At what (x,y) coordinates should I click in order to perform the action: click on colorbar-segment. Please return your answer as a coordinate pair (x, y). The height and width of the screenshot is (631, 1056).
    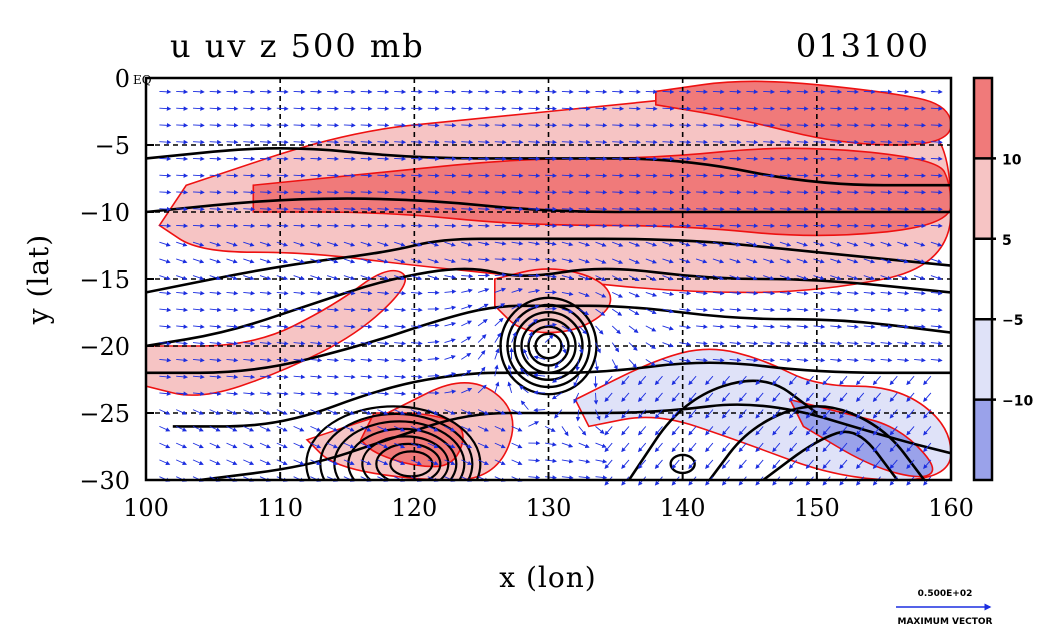
    Looking at the image, I should click on (983, 439).